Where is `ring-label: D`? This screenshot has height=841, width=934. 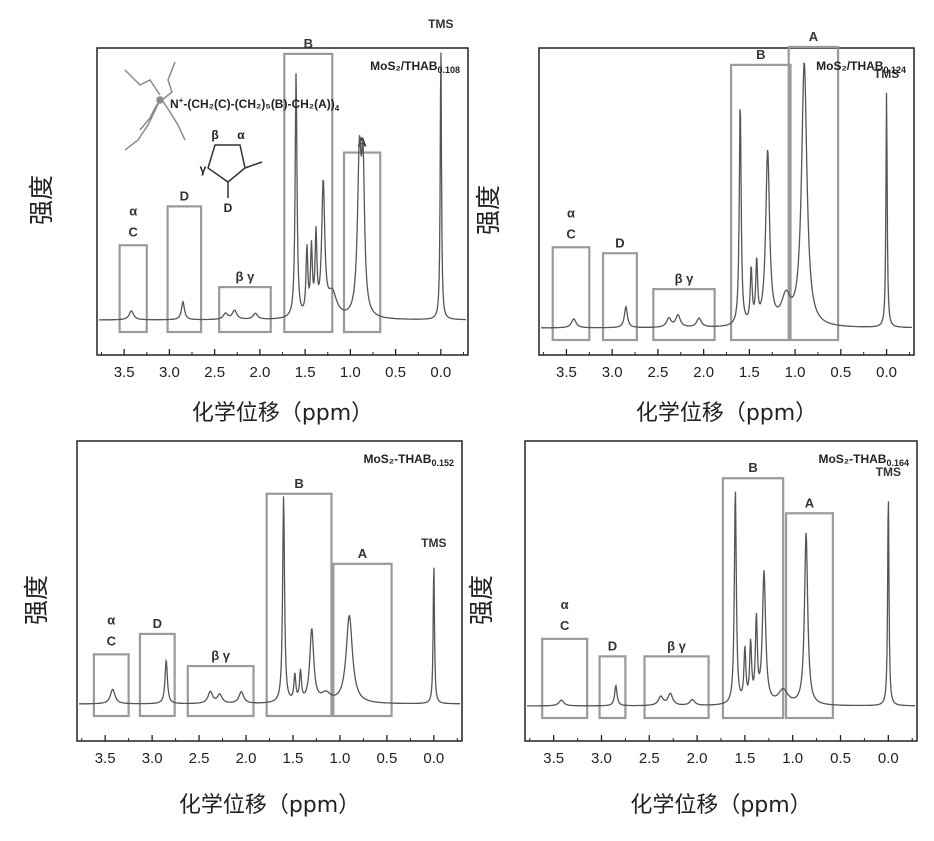 ring-label: D is located at coordinates (228, 208).